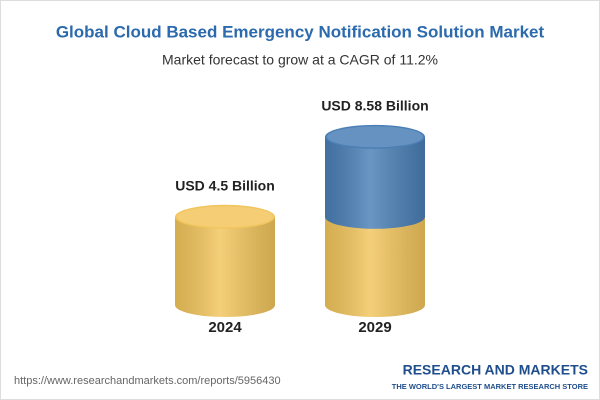 Image resolution: width=600 pixels, height=400 pixels. Describe the element at coordinates (225, 327) in the screenshot. I see `x-tick-label: 2024` at that location.